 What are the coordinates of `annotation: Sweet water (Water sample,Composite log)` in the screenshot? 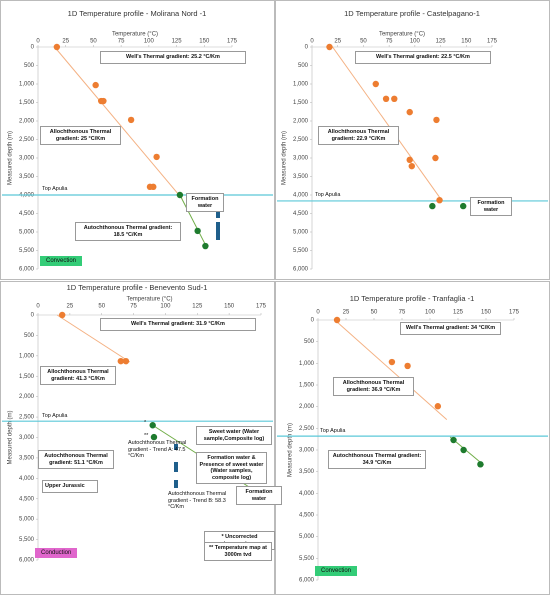 It's located at (234, 436).